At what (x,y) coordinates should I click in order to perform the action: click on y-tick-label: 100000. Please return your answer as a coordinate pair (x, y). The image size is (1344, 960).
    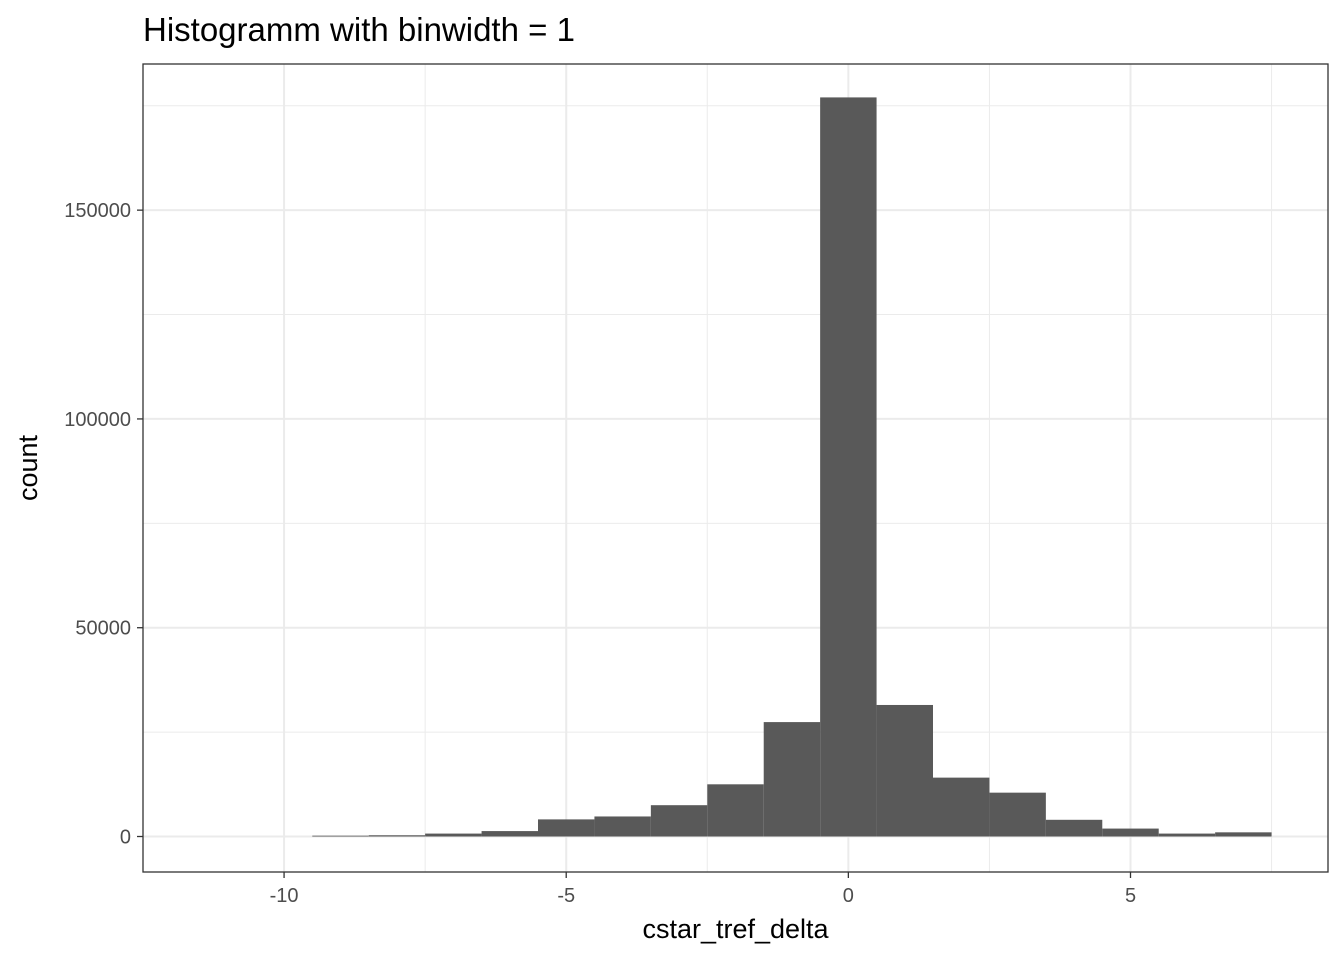
    Looking at the image, I should click on (97, 420).